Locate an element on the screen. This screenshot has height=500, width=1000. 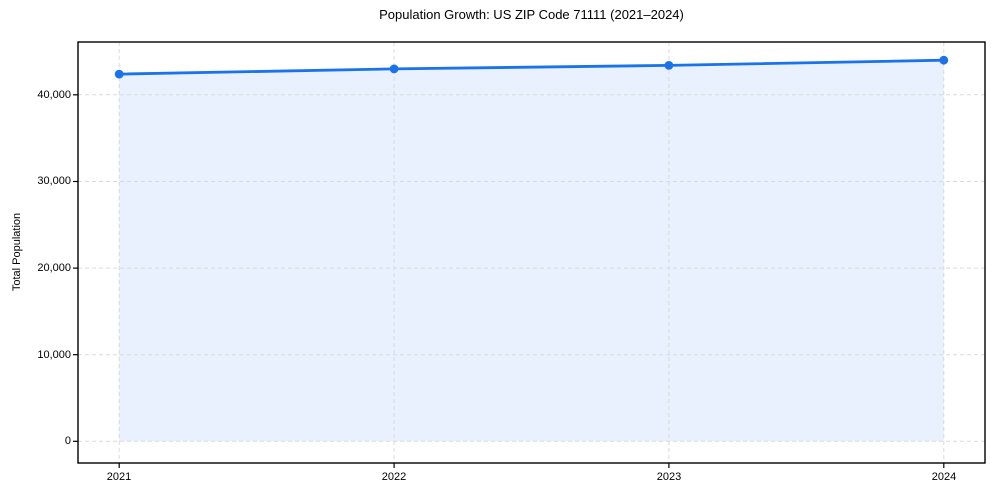
x-tick-label: 2022 is located at coordinates (394, 477).